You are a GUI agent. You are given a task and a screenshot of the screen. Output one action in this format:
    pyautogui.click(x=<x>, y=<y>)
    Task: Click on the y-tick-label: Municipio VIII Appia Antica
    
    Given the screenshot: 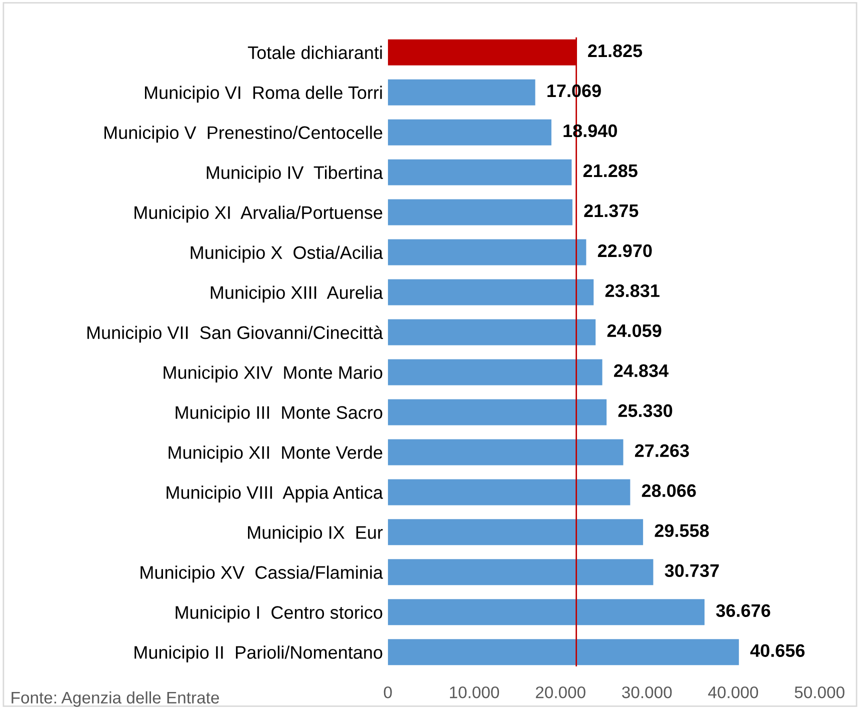 What is the action you would take?
    pyautogui.click(x=275, y=494)
    